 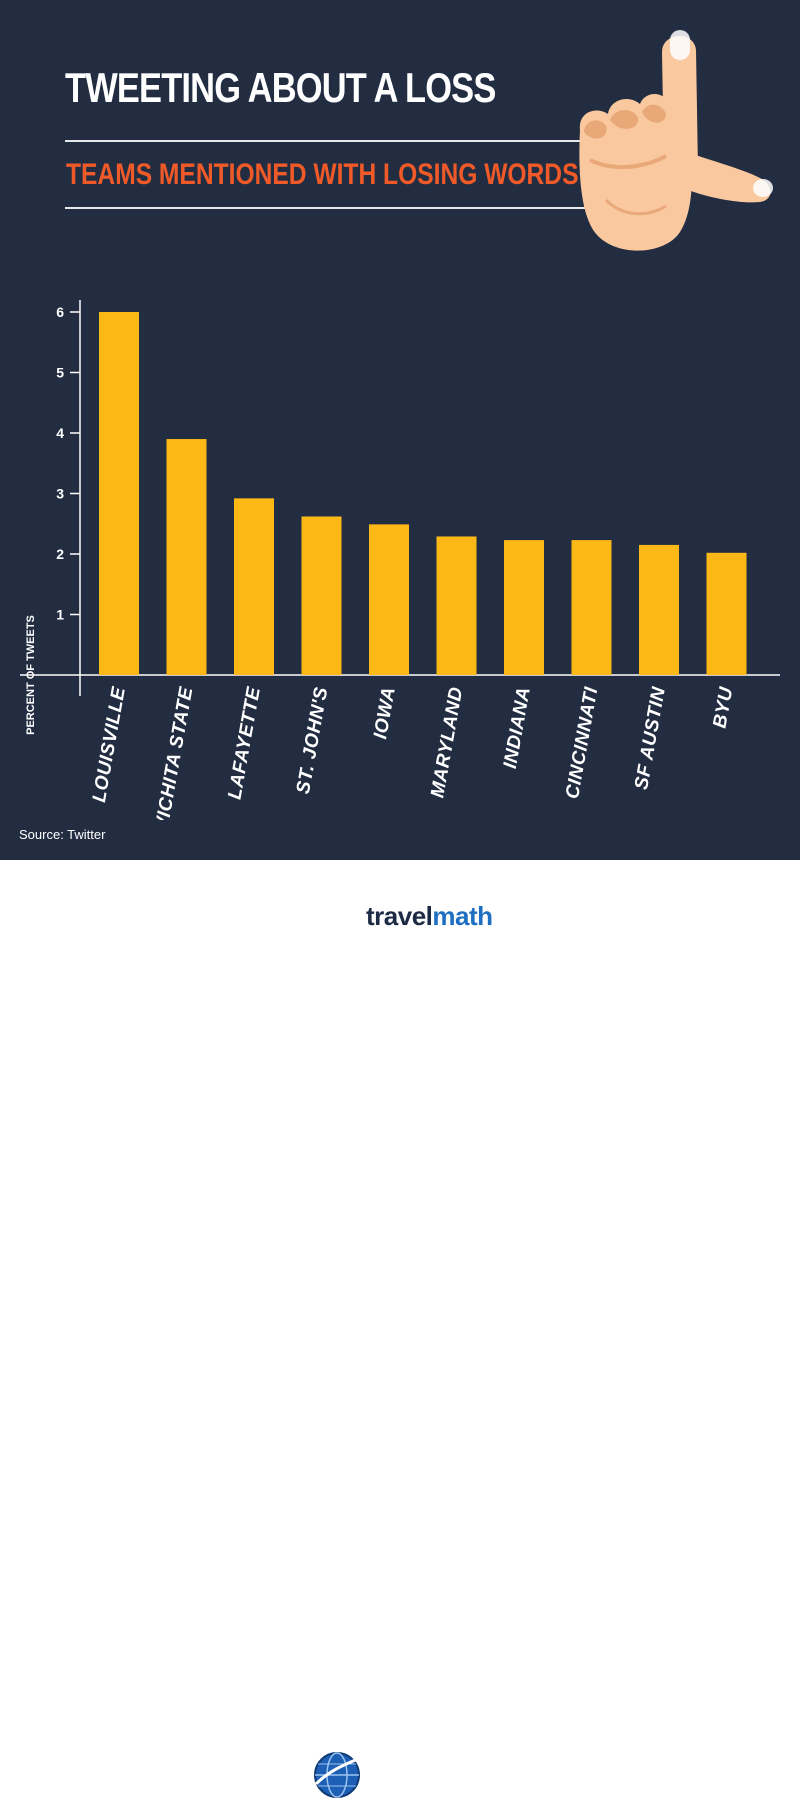 I want to click on chart-subtitle: TEAMS MENTIONED WITH LOSING WORDS, so click(x=322, y=174).